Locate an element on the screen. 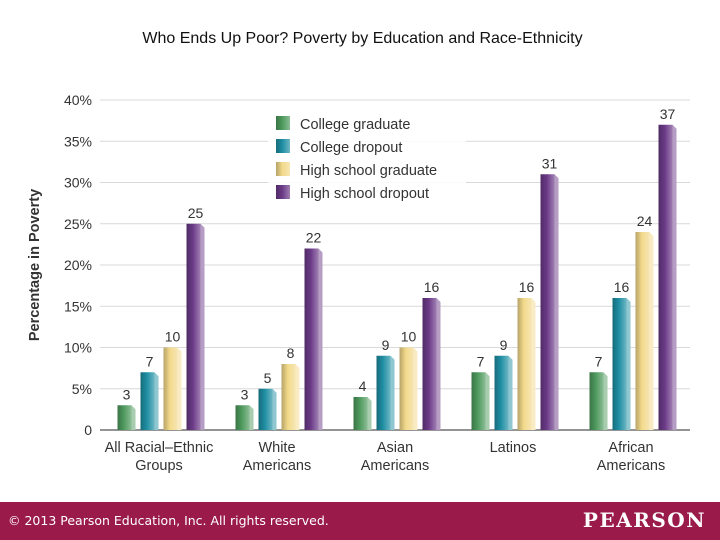 This screenshot has height=540, width=720. y-tick-label: 10% is located at coordinates (78, 348).